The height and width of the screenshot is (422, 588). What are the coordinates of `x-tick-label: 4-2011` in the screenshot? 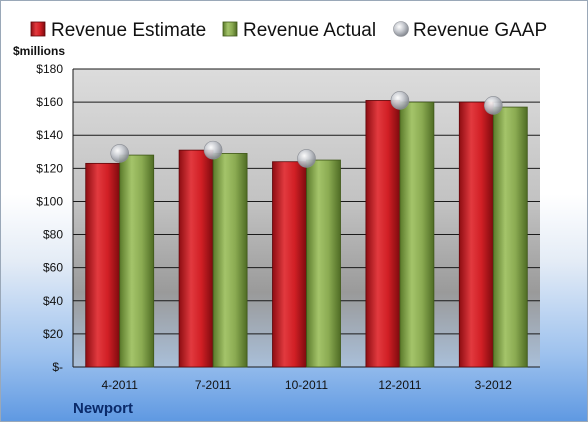 It's located at (119, 385).